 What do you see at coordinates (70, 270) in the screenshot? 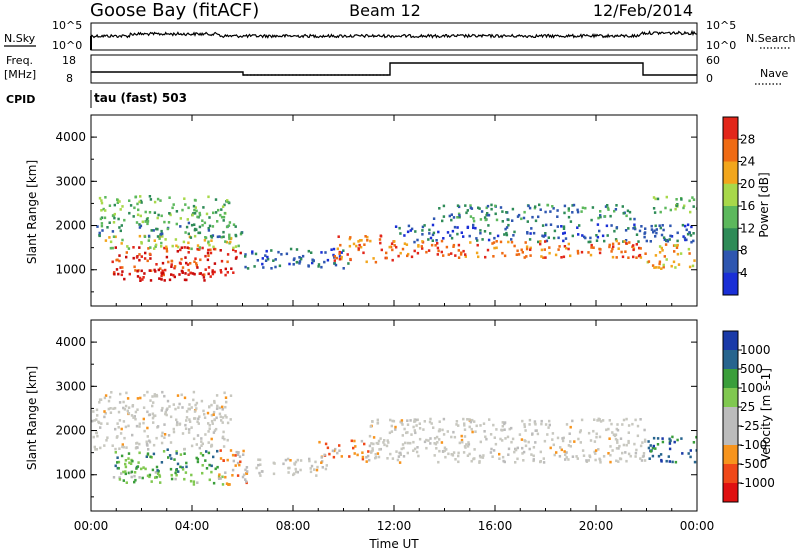
I see `y-tick-label: 1000` at bounding box center [70, 270].